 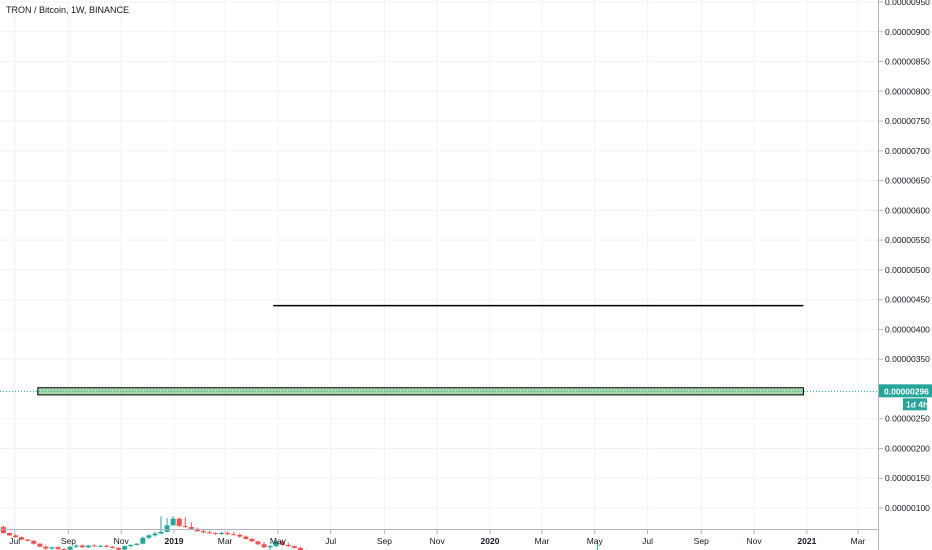 What do you see at coordinates (907, 270) in the screenshot?
I see `y-tick-label: 0.00000500` at bounding box center [907, 270].